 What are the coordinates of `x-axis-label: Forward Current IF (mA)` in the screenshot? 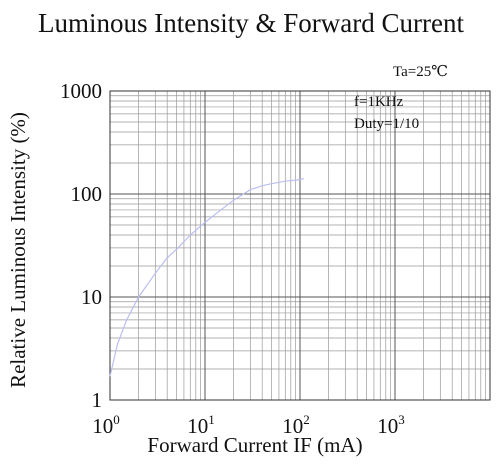 It's located at (255, 445).